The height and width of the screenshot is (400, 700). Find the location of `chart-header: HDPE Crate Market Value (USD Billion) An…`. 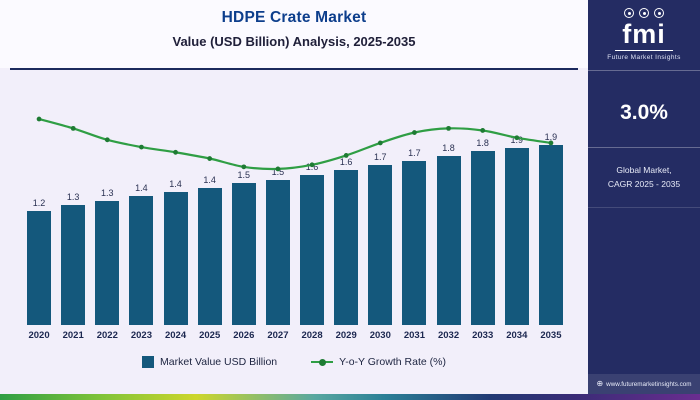

chart-header: HDPE Crate Market Value (USD Billion) An… is located at coordinates (294, 34).